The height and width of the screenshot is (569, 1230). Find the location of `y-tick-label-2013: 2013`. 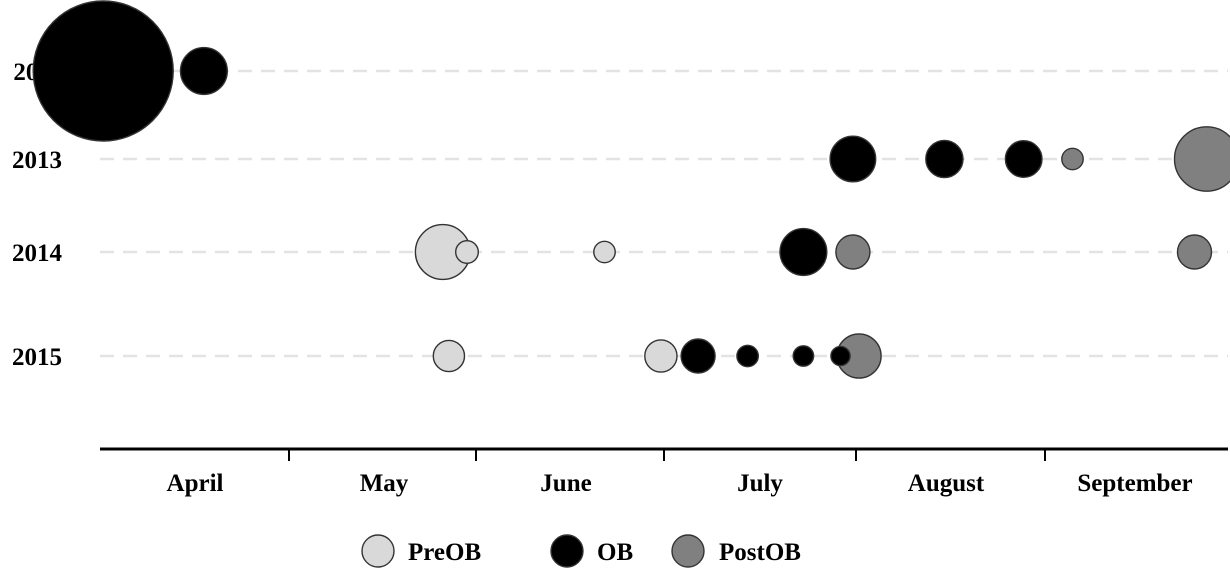

y-tick-label-2013: 2013 is located at coordinates (37, 160).